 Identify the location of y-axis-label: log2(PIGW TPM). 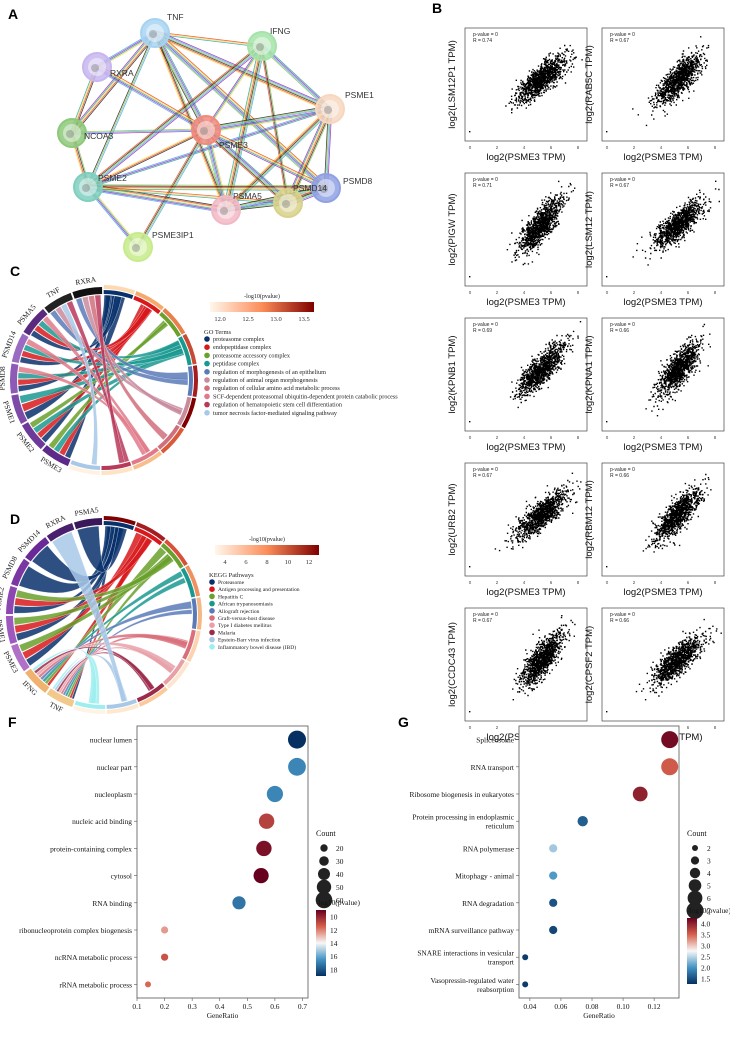
(452, 229).